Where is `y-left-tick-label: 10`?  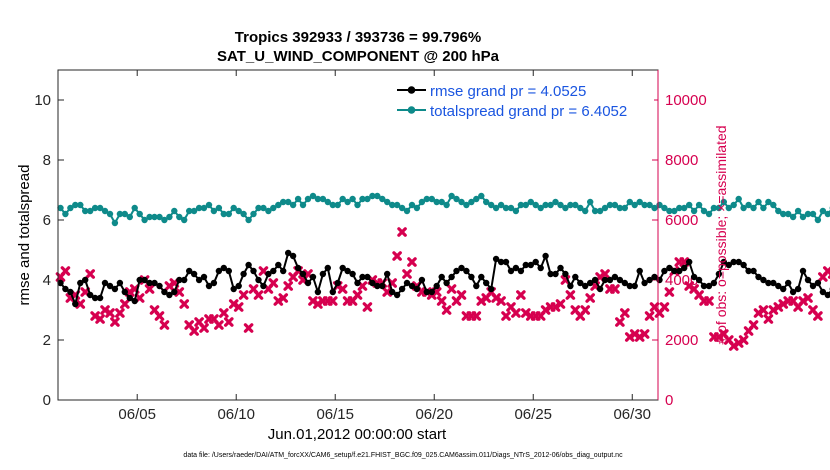
y-left-tick-label: 10 is located at coordinates (42, 100).